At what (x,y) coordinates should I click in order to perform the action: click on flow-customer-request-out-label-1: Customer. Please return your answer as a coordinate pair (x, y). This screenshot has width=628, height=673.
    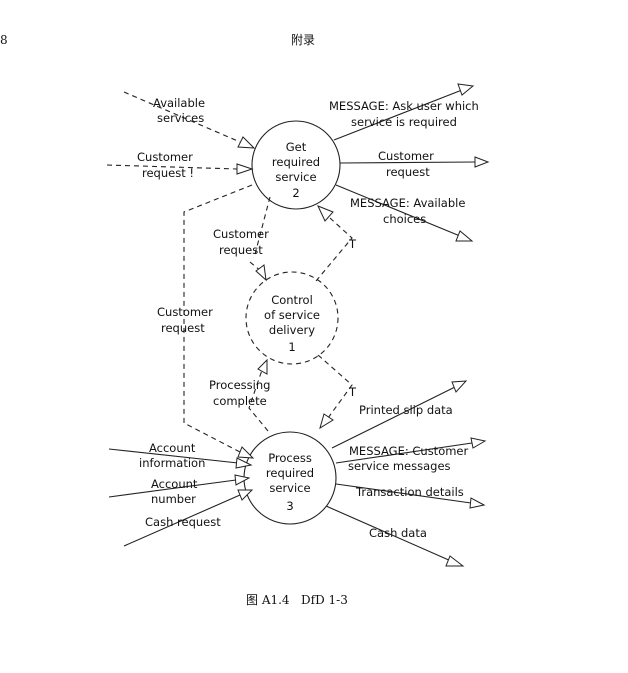
    Looking at the image, I should click on (406, 156).